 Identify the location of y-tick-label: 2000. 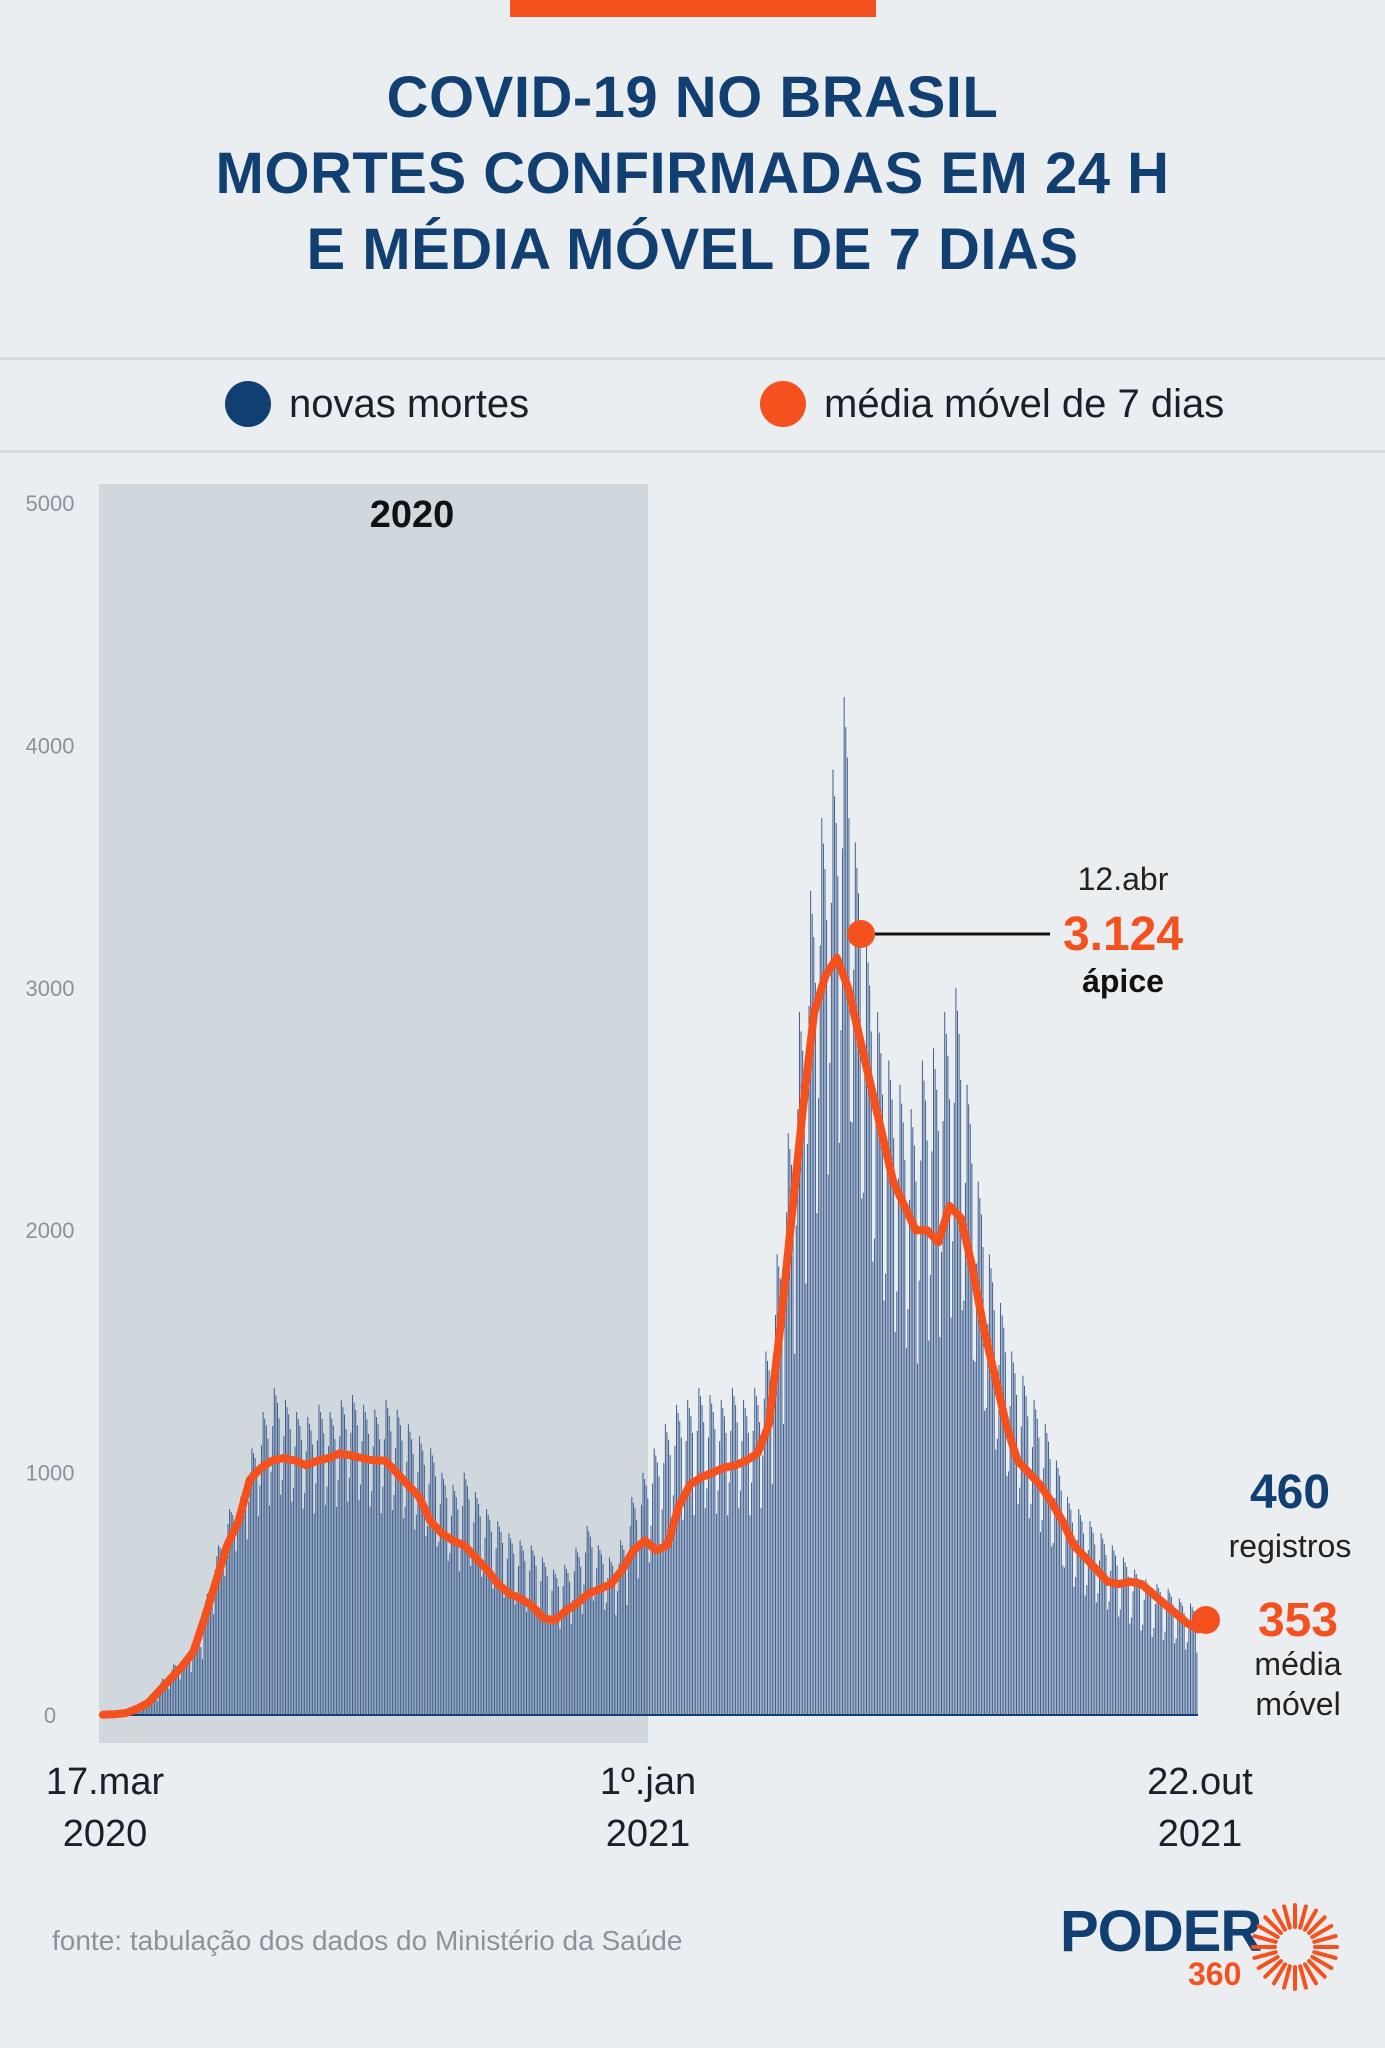
(50, 1230).